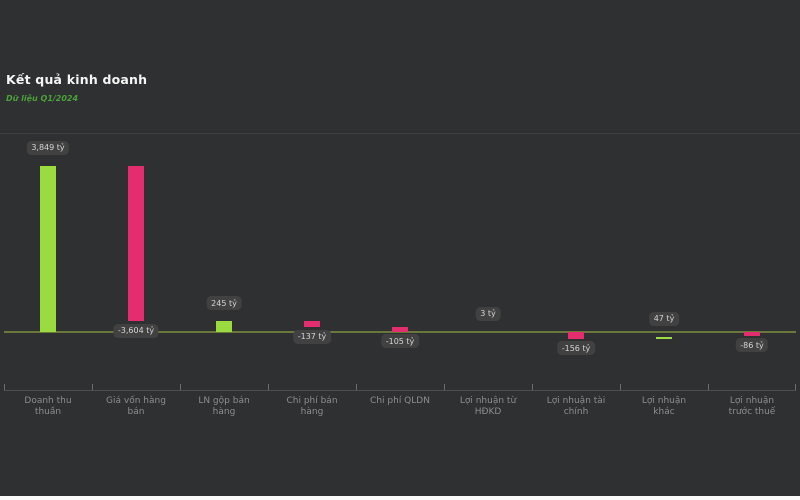 This screenshot has height=500, width=800. I want to click on value-badge: -137 tỷ, so click(312, 336).